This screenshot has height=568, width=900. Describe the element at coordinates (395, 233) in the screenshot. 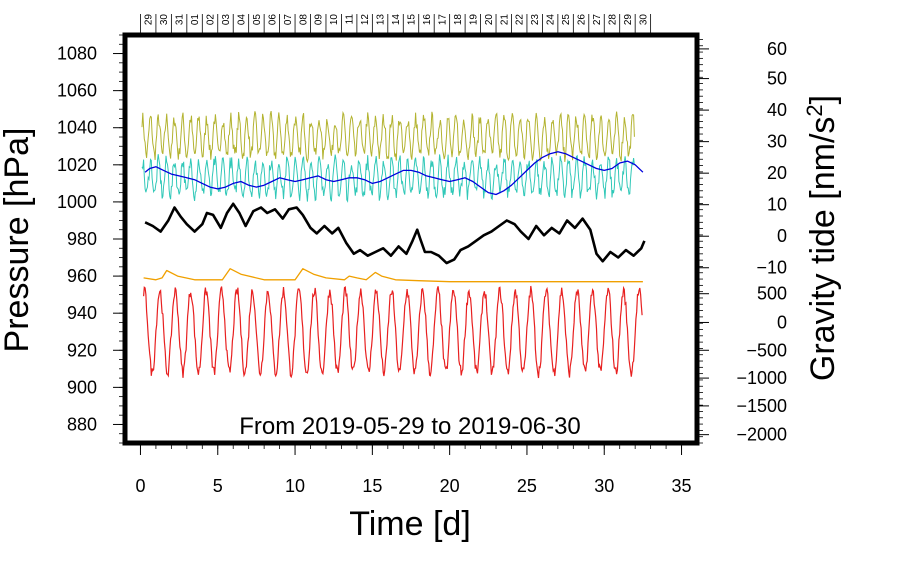

I see `series-line-pressure` at that location.